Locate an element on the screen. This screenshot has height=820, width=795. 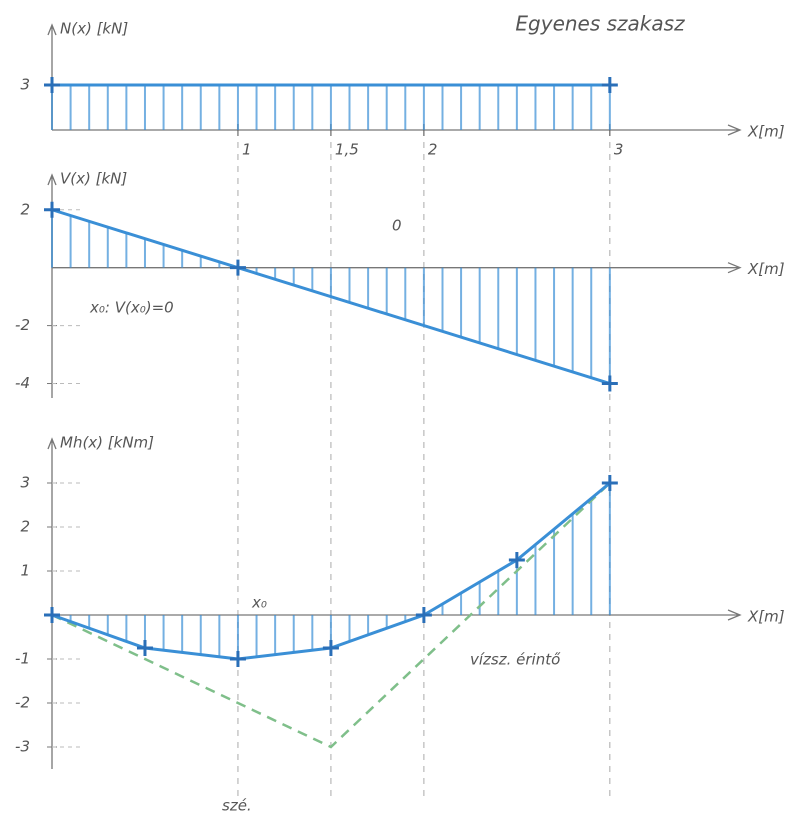
x-tick-label: 1,5 is located at coordinates (347, 150).